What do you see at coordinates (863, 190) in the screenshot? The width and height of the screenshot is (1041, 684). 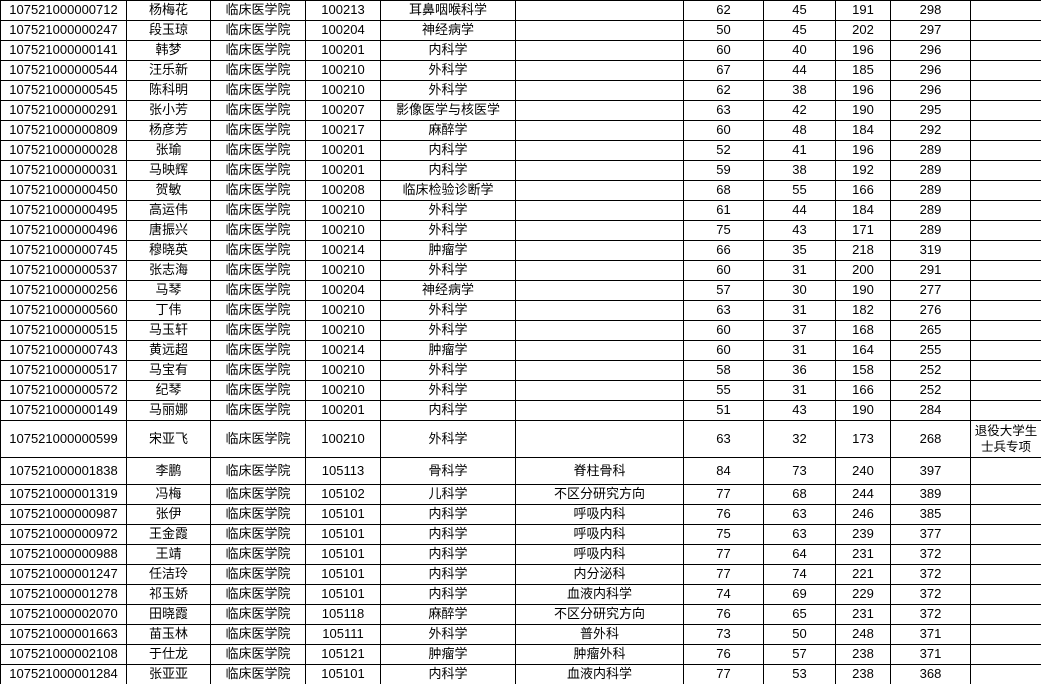 I see `cell-score3: 166` at bounding box center [863, 190].